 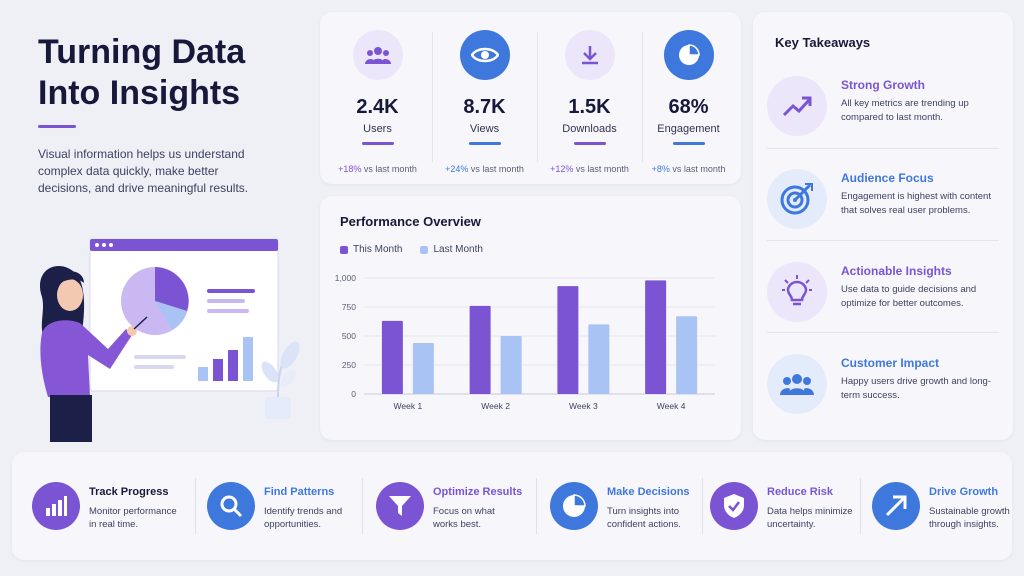 What do you see at coordinates (129, 492) in the screenshot?
I see `benefit-heading: Track Progress` at bounding box center [129, 492].